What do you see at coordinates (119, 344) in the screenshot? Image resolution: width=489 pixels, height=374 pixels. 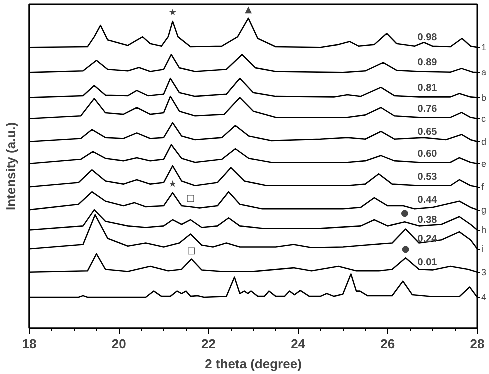 I see `x-tick-label: 20` at bounding box center [119, 344].